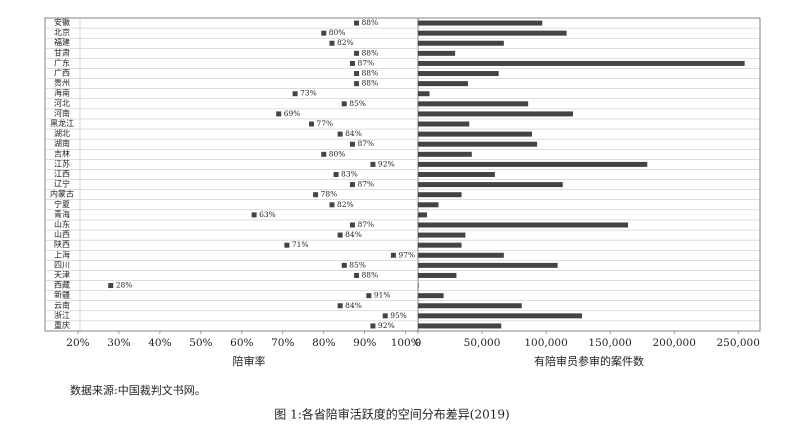 The width and height of the screenshot is (785, 445). Describe the element at coordinates (118, 343) in the screenshot. I see `x-tick-label: 30%` at that location.